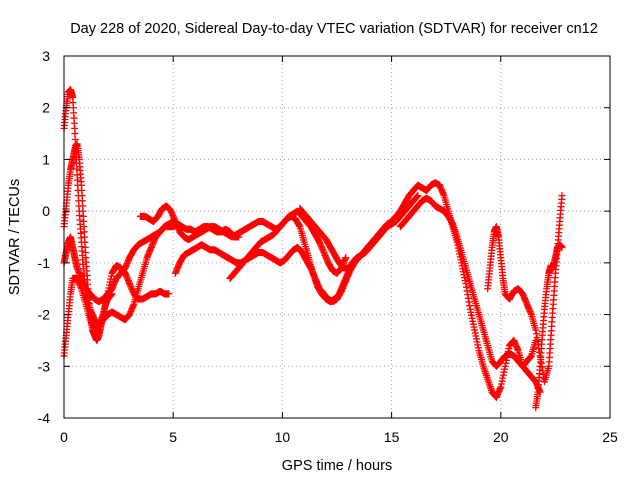  Describe the element at coordinates (173, 437) in the screenshot. I see `x-tick-label: 5` at that location.